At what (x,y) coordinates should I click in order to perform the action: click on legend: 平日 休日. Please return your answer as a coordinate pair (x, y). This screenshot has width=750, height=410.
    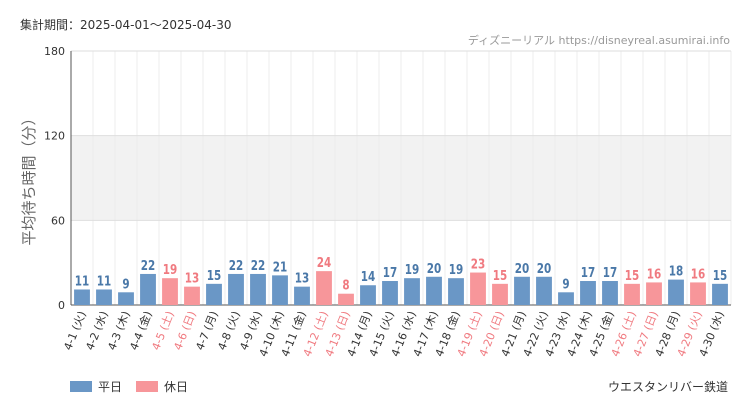
    Looking at the image, I should click on (136, 386).